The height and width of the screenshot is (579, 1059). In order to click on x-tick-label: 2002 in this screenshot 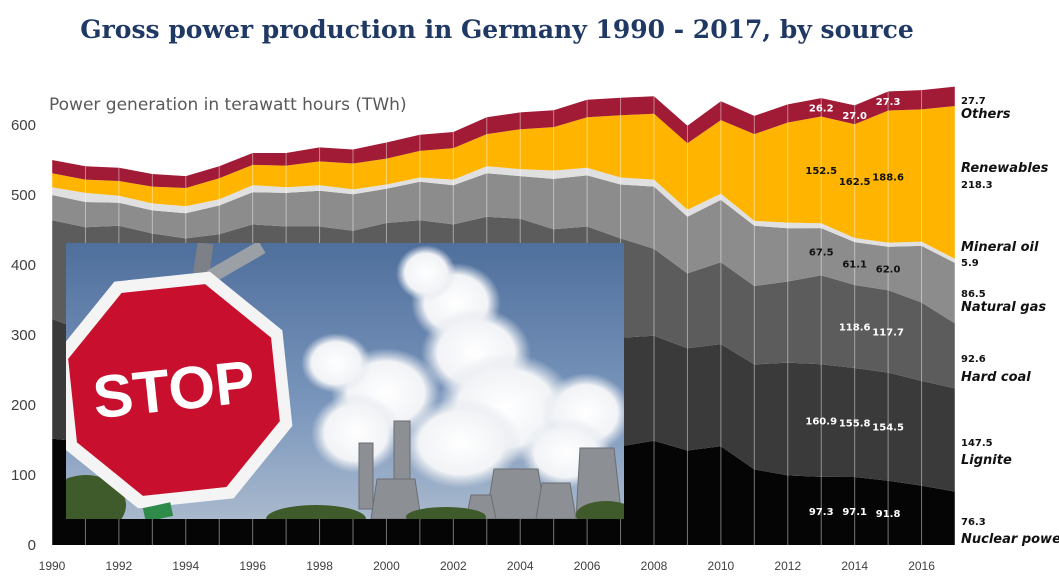, I will do `click(453, 566)`.